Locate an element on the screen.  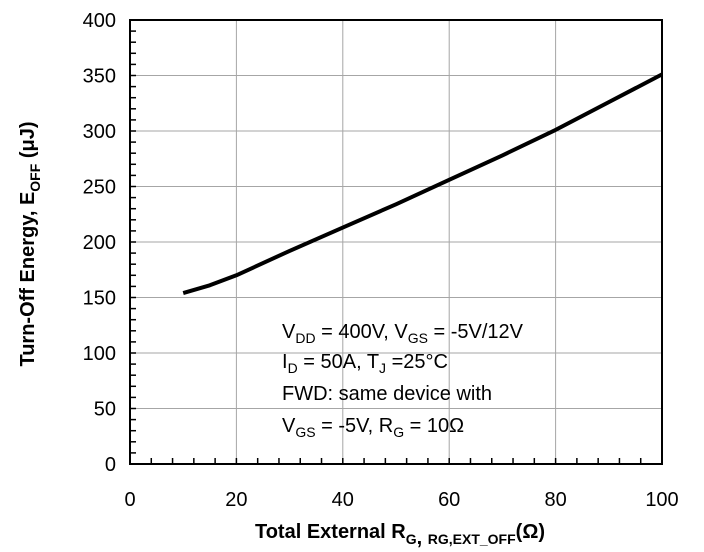
x-tick-label: 0 is located at coordinates (129, 500).